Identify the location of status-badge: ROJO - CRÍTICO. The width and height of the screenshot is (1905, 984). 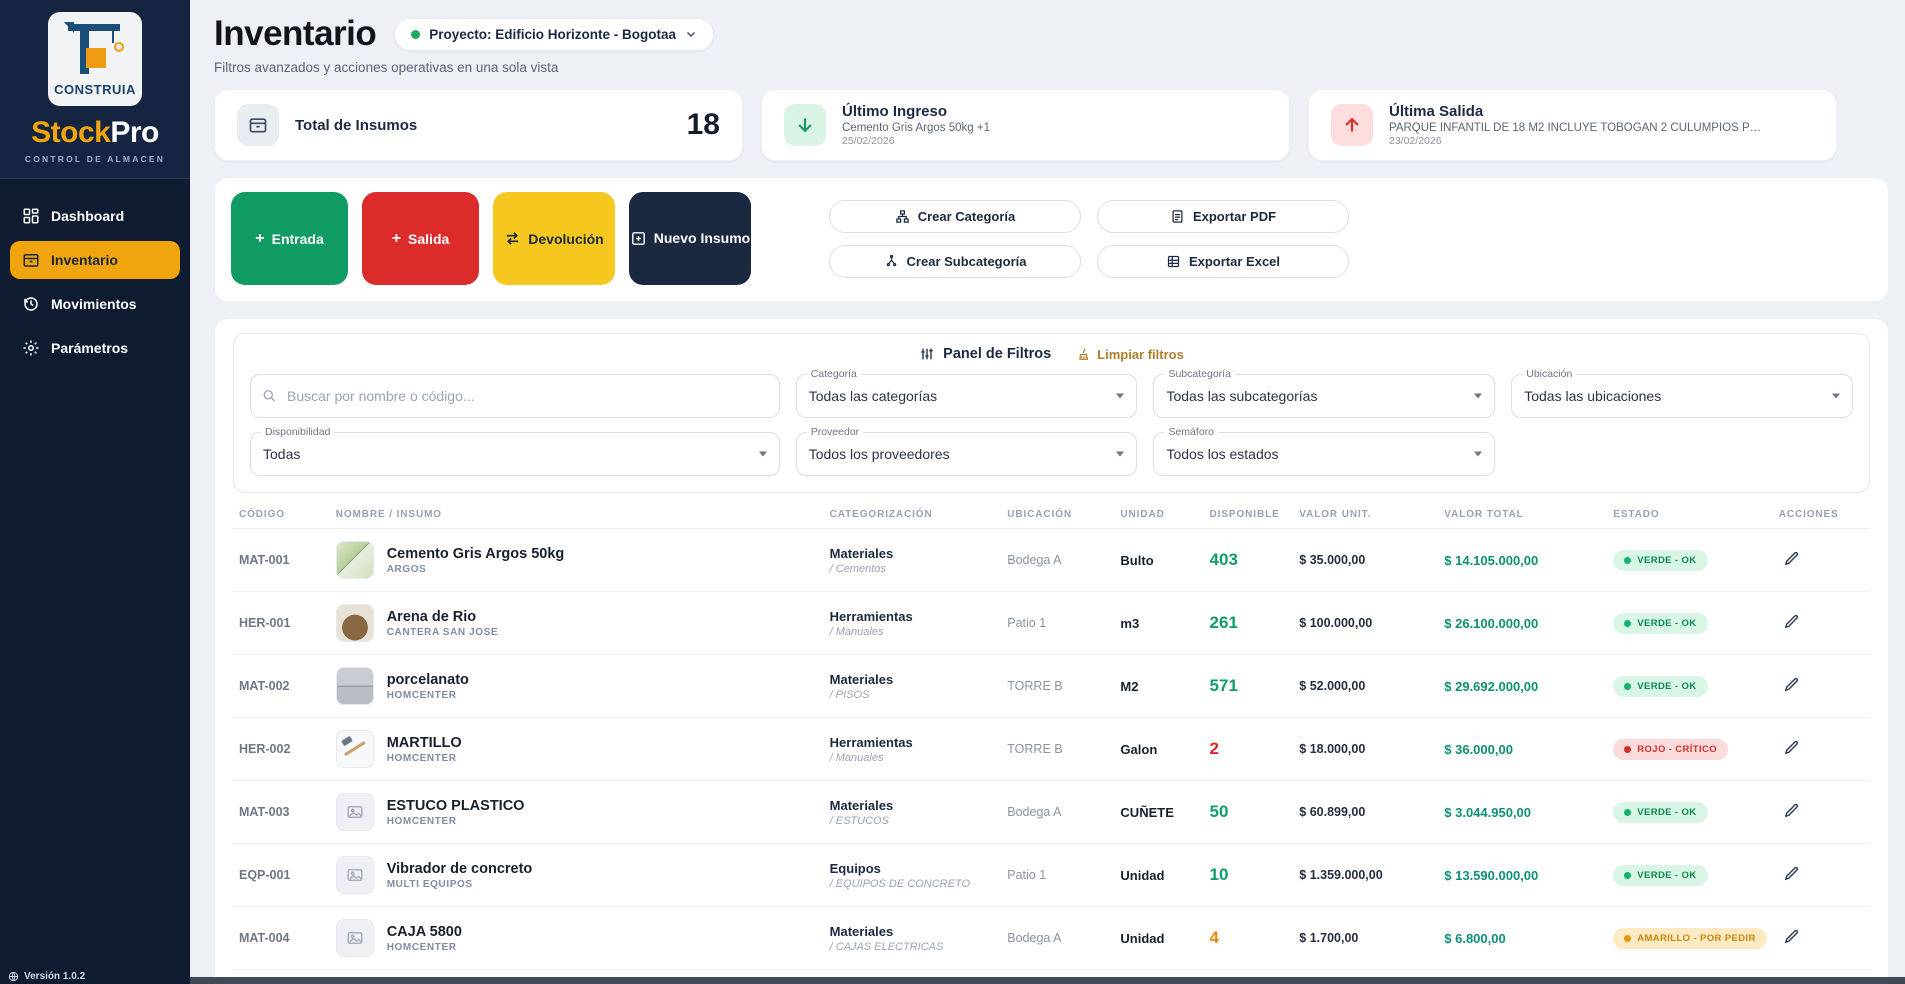
(1671, 749).